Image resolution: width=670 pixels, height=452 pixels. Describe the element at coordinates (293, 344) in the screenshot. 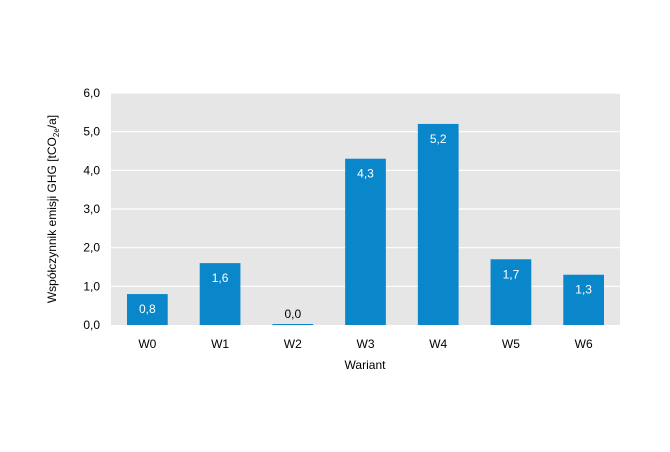

I see `x-tick-label: W2` at that location.